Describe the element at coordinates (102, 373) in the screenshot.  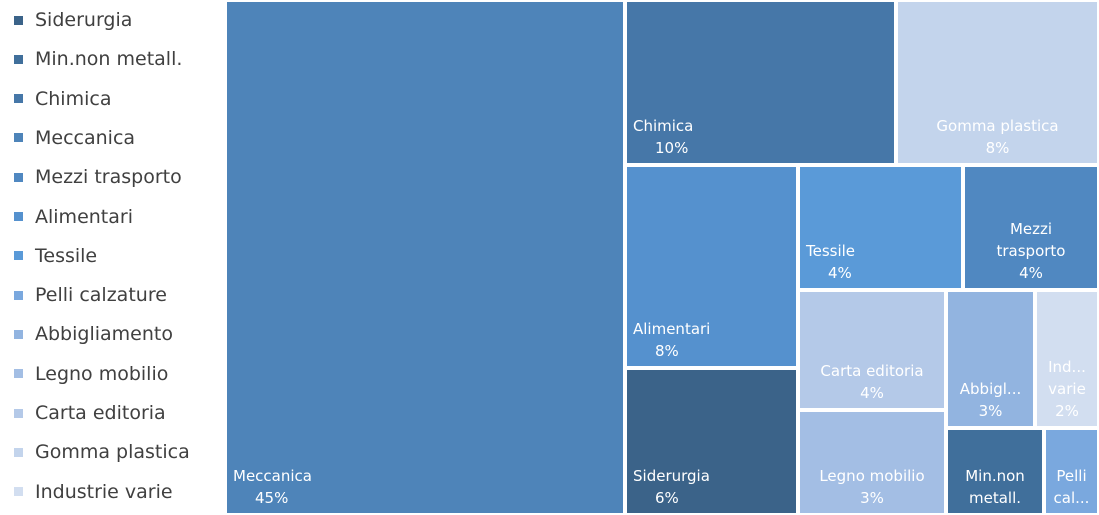
I see `legend-label: Legno mobilio` at that location.